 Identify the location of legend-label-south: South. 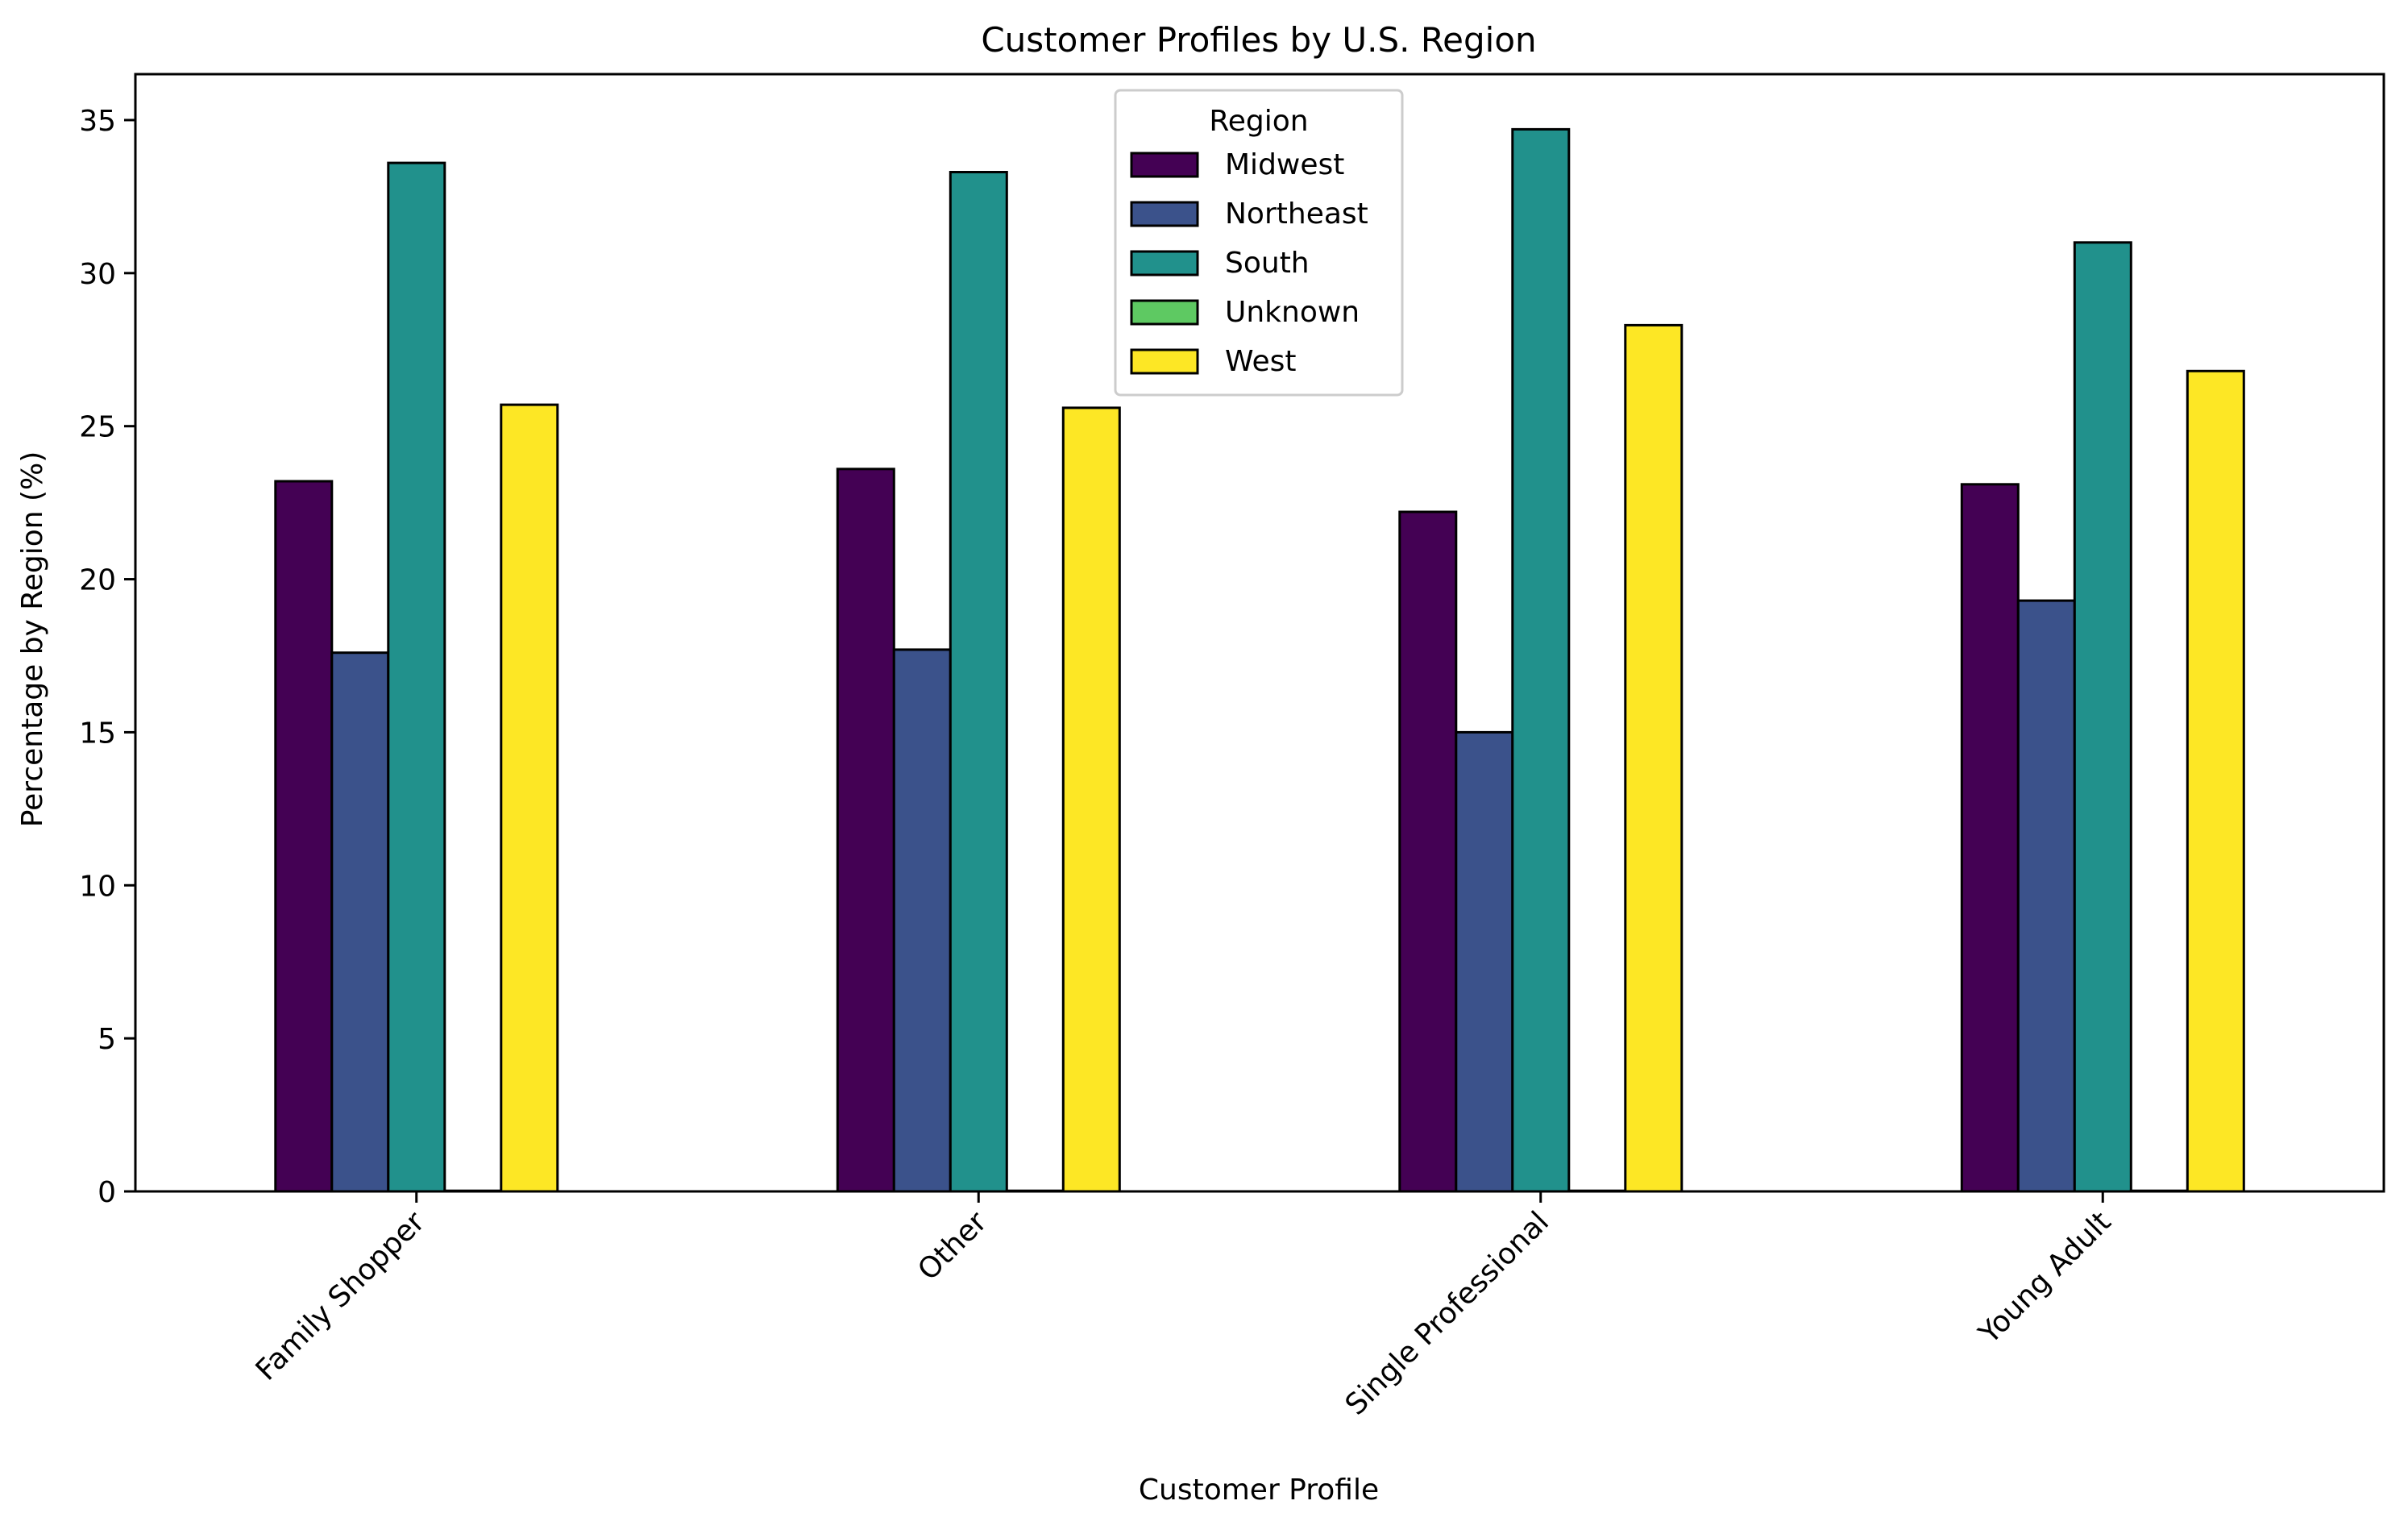
(1268, 263).